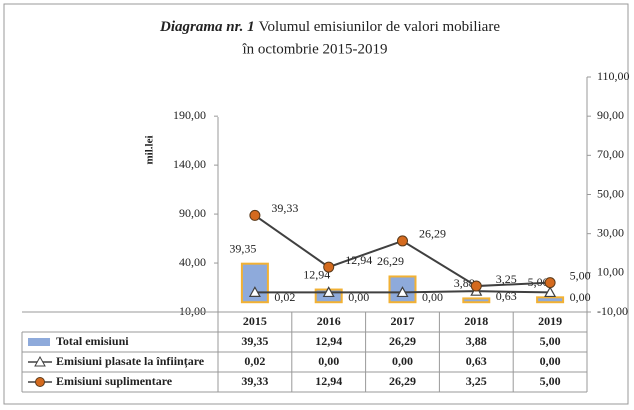 Image resolution: width=634 pixels, height=410 pixels. What do you see at coordinates (329, 321) in the screenshot?
I see `x-tick-label: 2016` at bounding box center [329, 321].